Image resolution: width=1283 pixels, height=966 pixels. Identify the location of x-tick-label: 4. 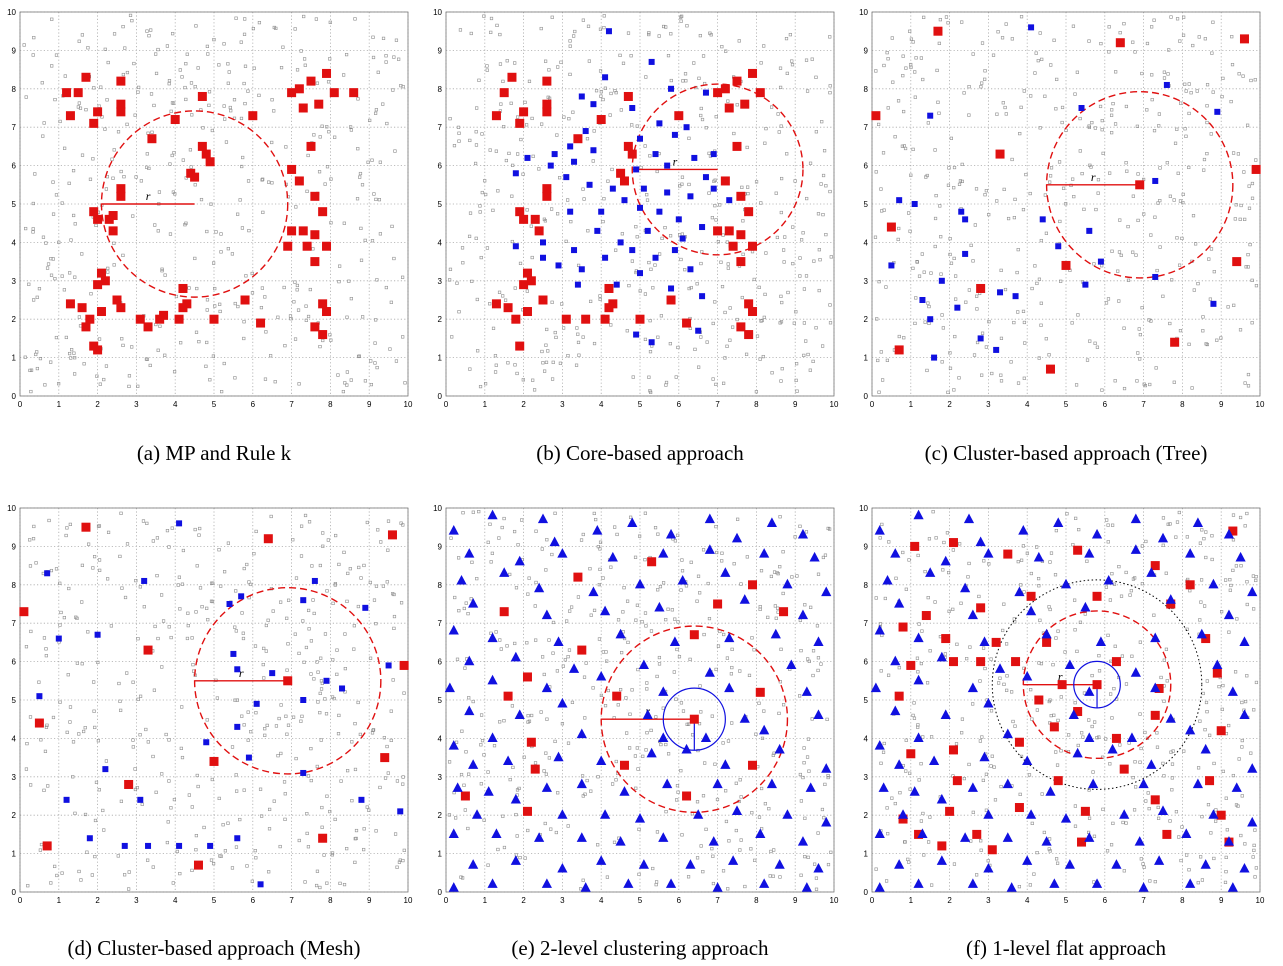
(175, 404).